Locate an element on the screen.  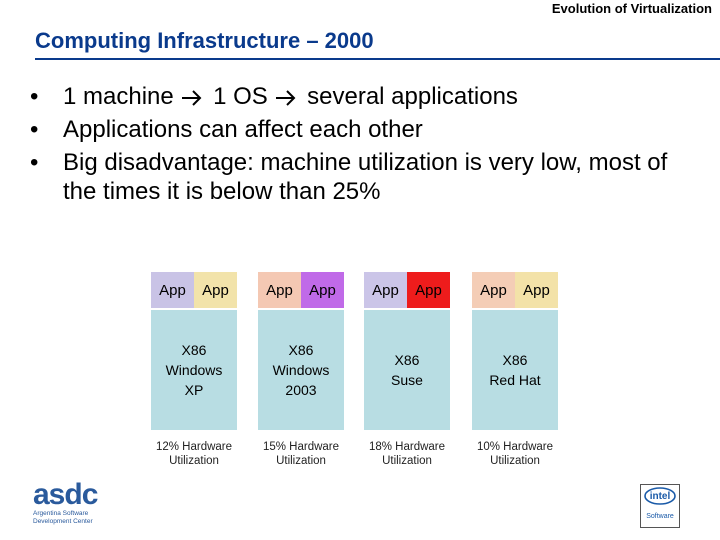
os-box: X86 Suse is located at coordinates (407, 370).